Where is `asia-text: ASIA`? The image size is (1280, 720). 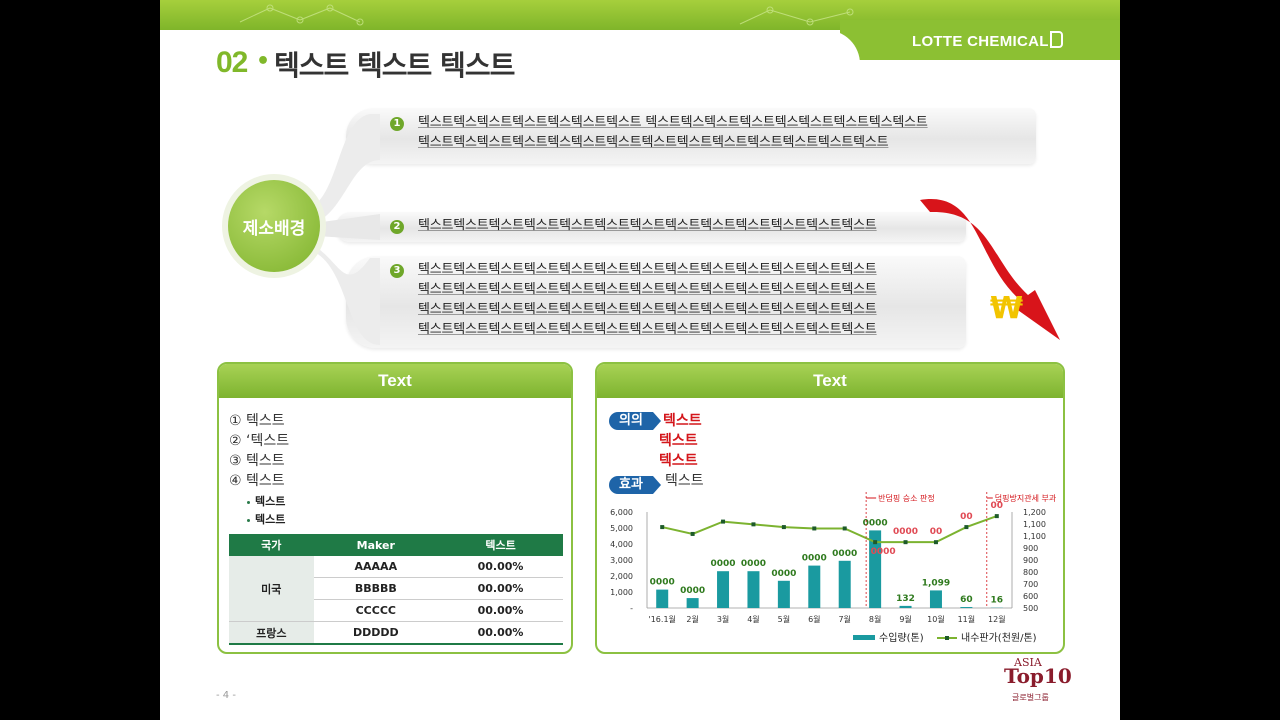 asia-text: ASIA is located at coordinates (1028, 662).